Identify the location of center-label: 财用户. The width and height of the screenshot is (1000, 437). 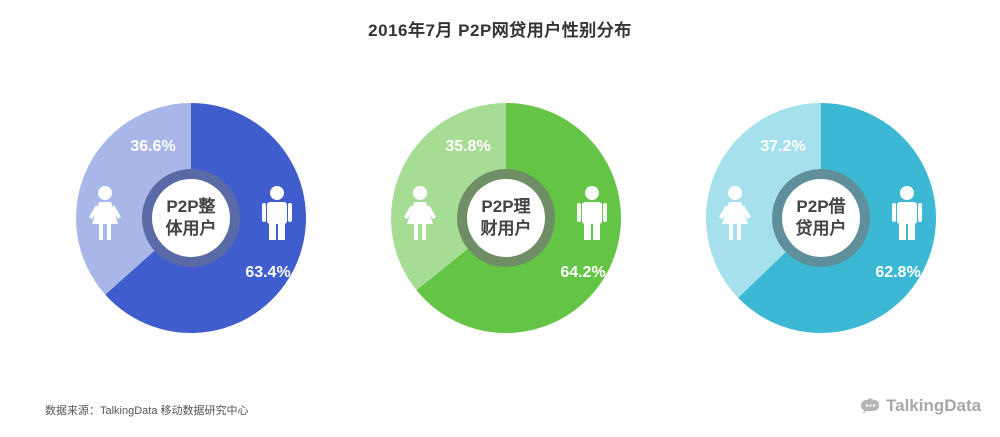
(506, 228).